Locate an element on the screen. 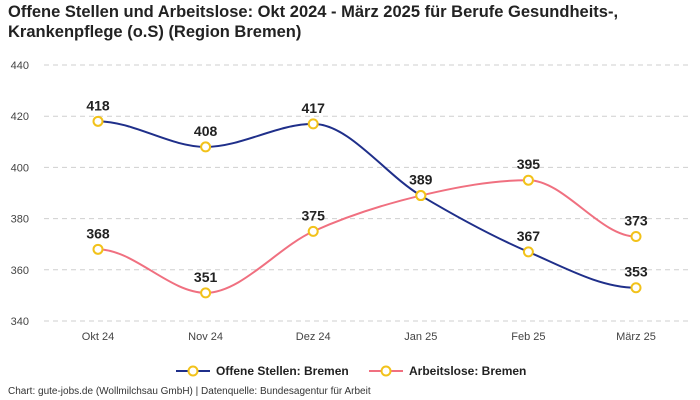 The image size is (700, 400). y-tick-label: 400 is located at coordinates (20, 168).